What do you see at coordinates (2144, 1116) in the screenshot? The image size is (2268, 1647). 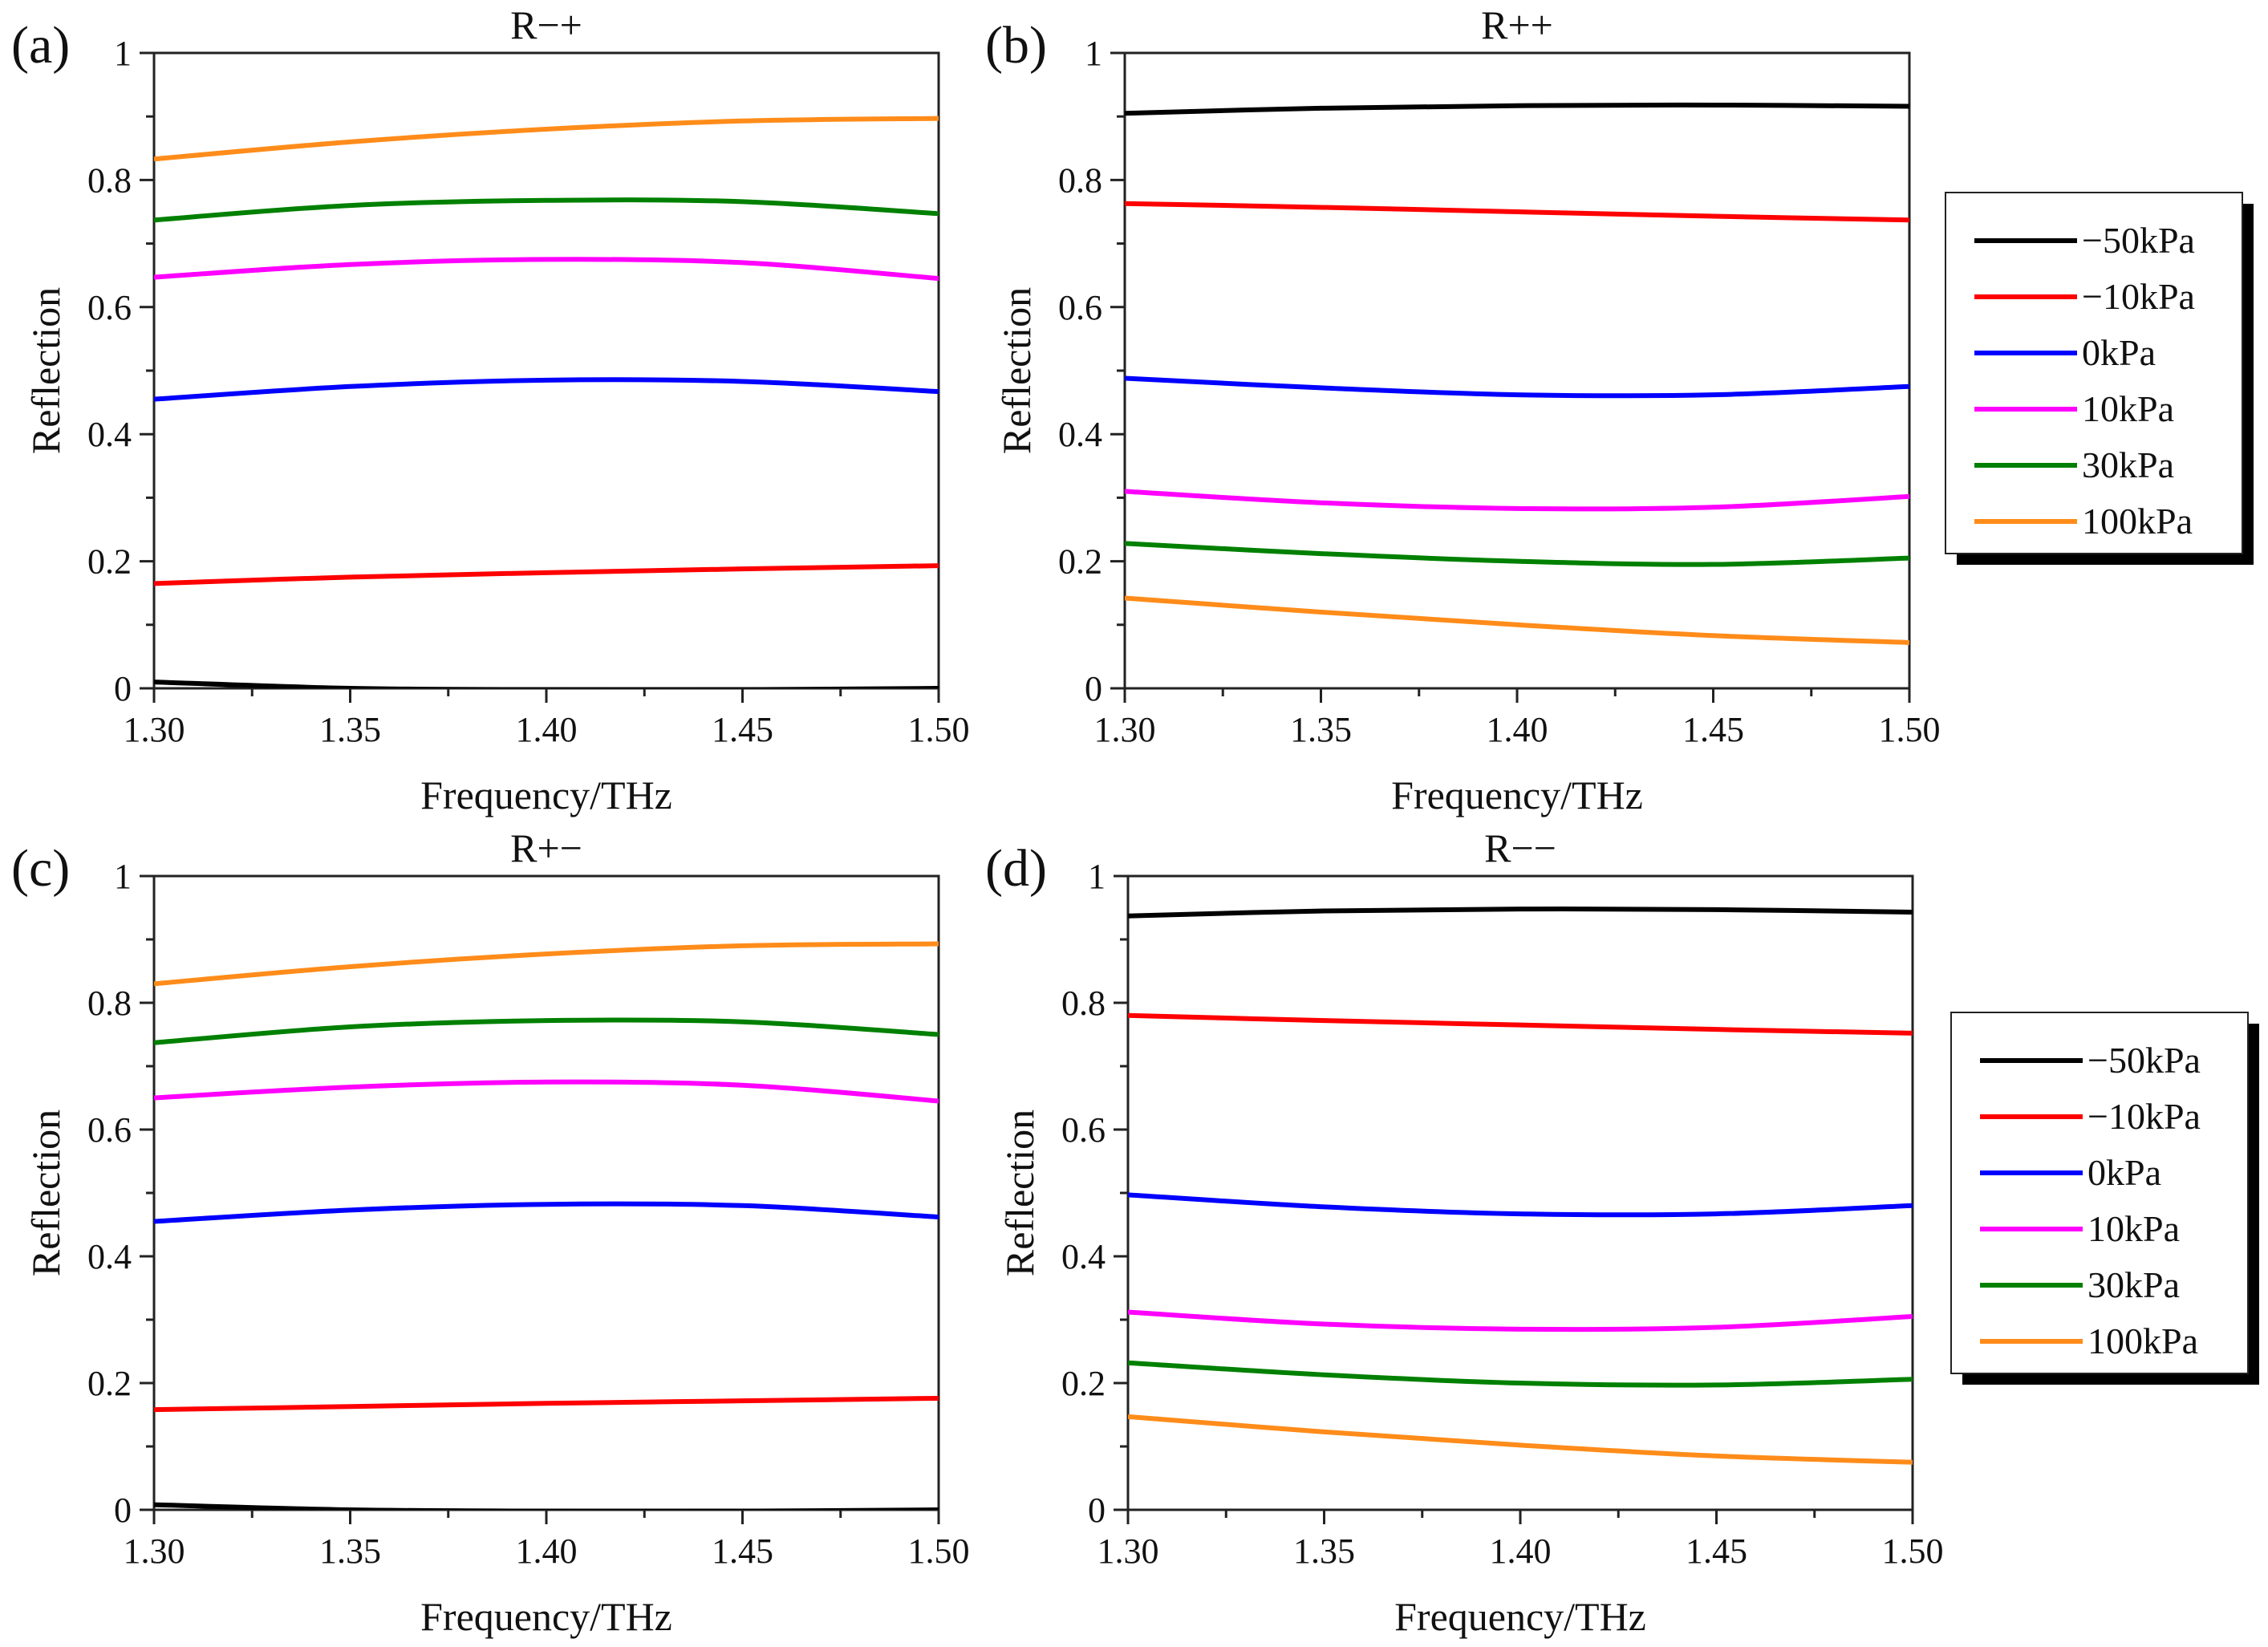 I see `legend-label: −10kPa` at bounding box center [2144, 1116].